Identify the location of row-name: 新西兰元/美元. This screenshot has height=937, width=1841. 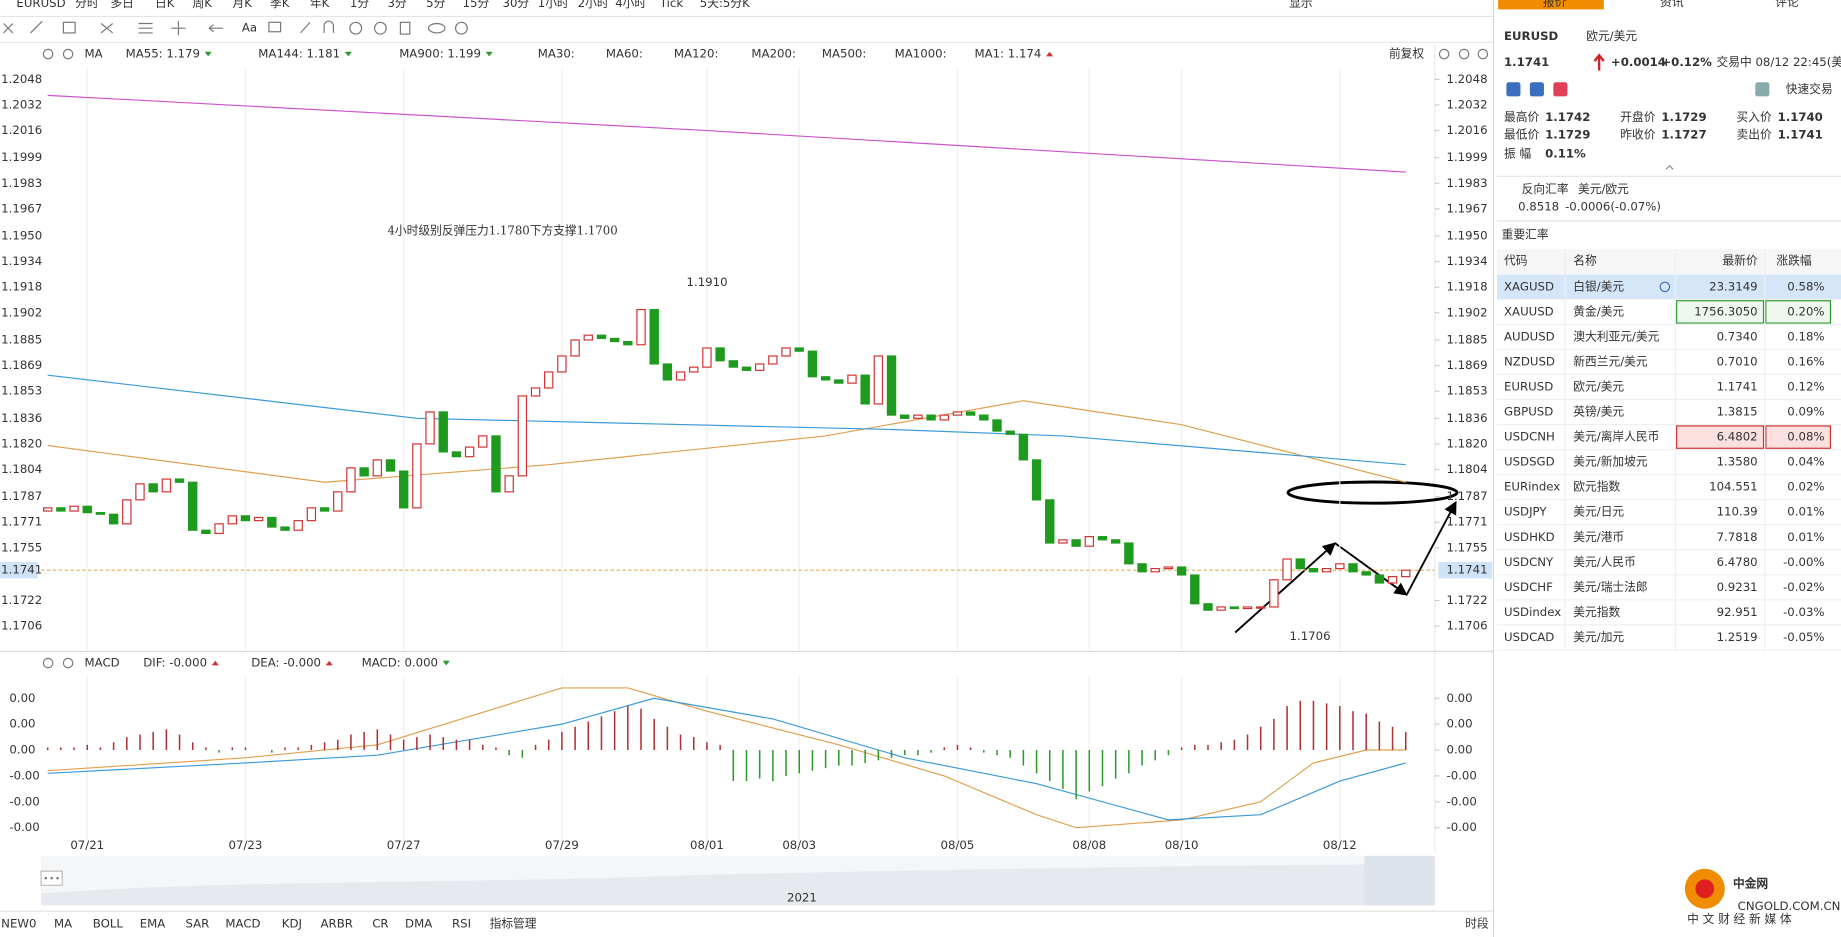
(1610, 361).